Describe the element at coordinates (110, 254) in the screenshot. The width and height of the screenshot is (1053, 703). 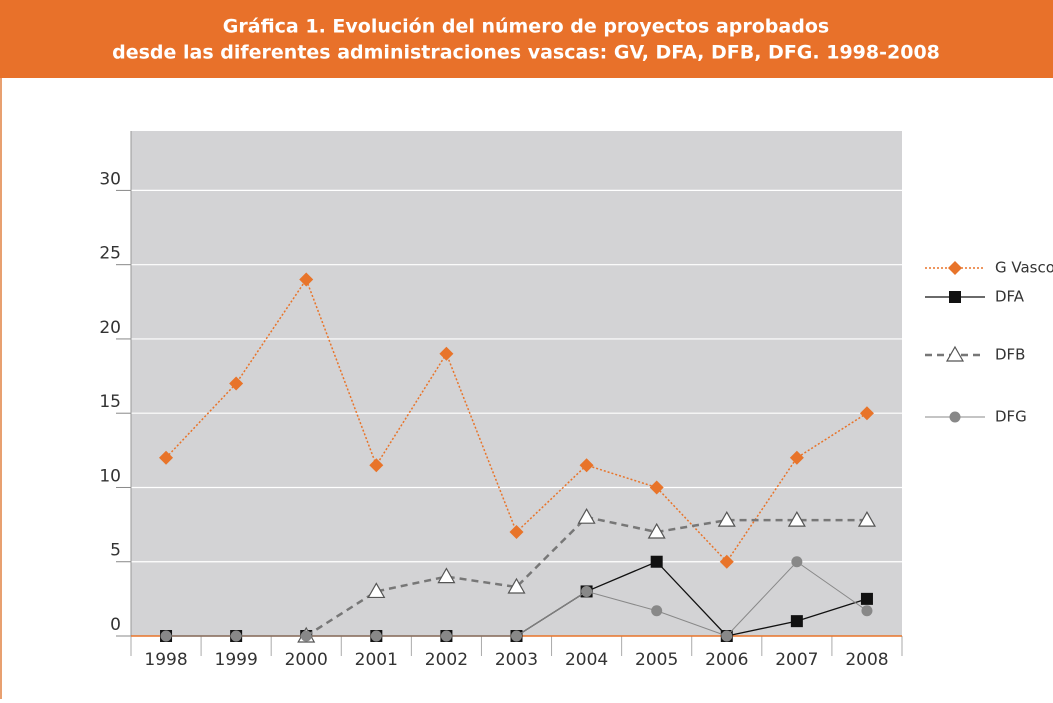
I see `y-tick-label: 25` at that location.